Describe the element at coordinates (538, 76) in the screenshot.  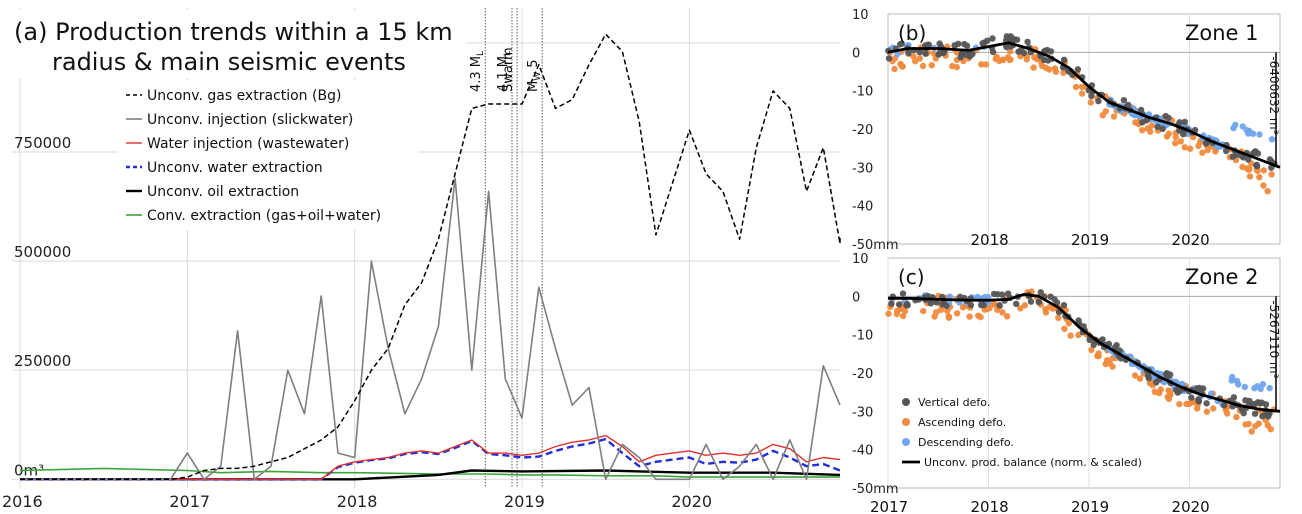
I see `event-label-sub: W` at that location.